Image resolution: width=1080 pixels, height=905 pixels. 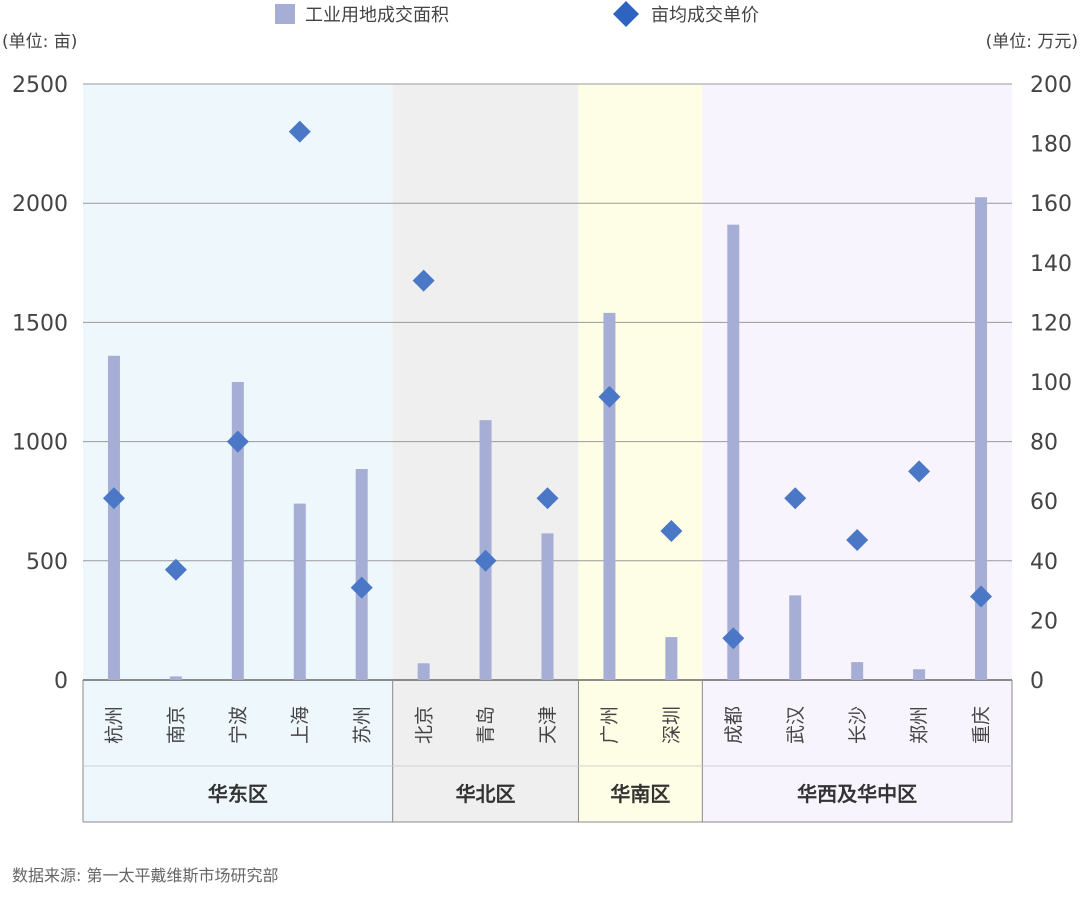 I want to click on bar-天津, so click(x=547, y=606).